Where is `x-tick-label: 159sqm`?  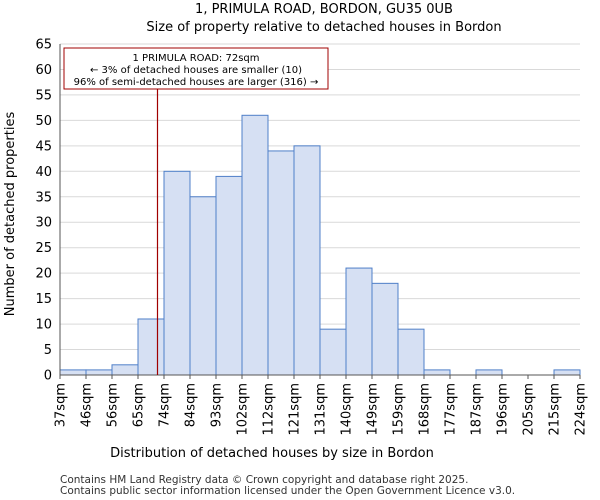 x-tick-label: 159sqm is located at coordinates (399, 409).